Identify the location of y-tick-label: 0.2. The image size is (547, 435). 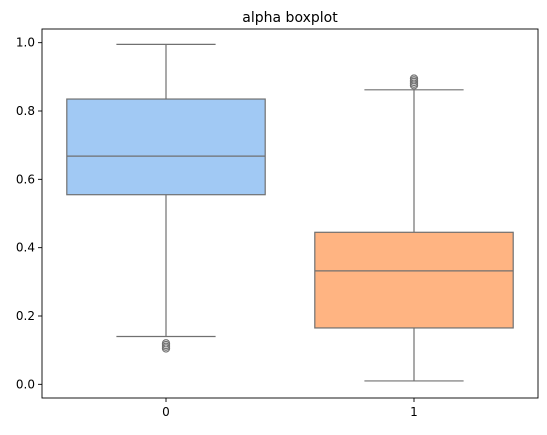
(25, 316).